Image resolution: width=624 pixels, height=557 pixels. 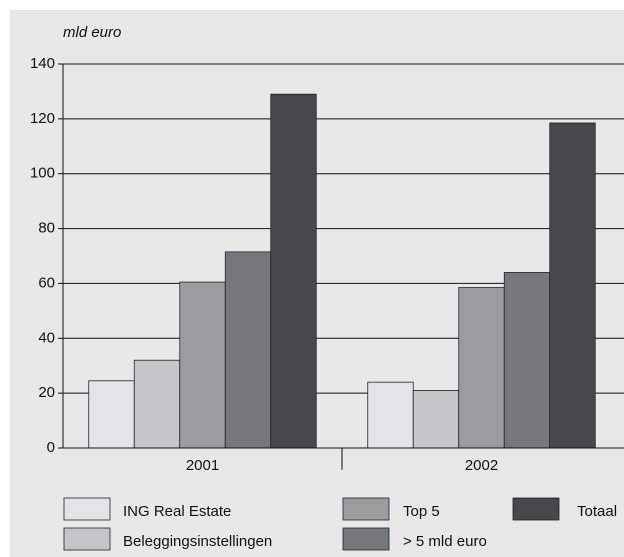 What do you see at coordinates (46, 337) in the screenshot?
I see `y-tick-label: 40` at bounding box center [46, 337].